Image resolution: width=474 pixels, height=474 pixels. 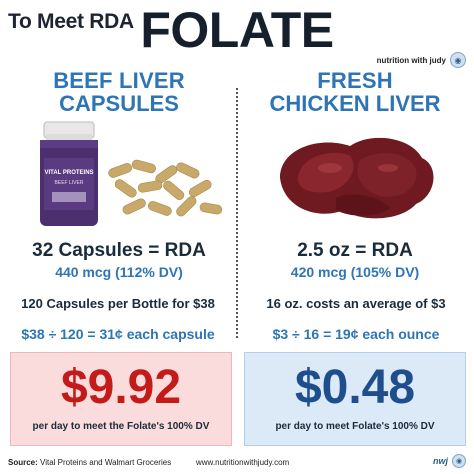 What do you see at coordinates (69, 183) in the screenshot?
I see `bottle-label-product: BEEF LIVER` at bounding box center [69, 183].